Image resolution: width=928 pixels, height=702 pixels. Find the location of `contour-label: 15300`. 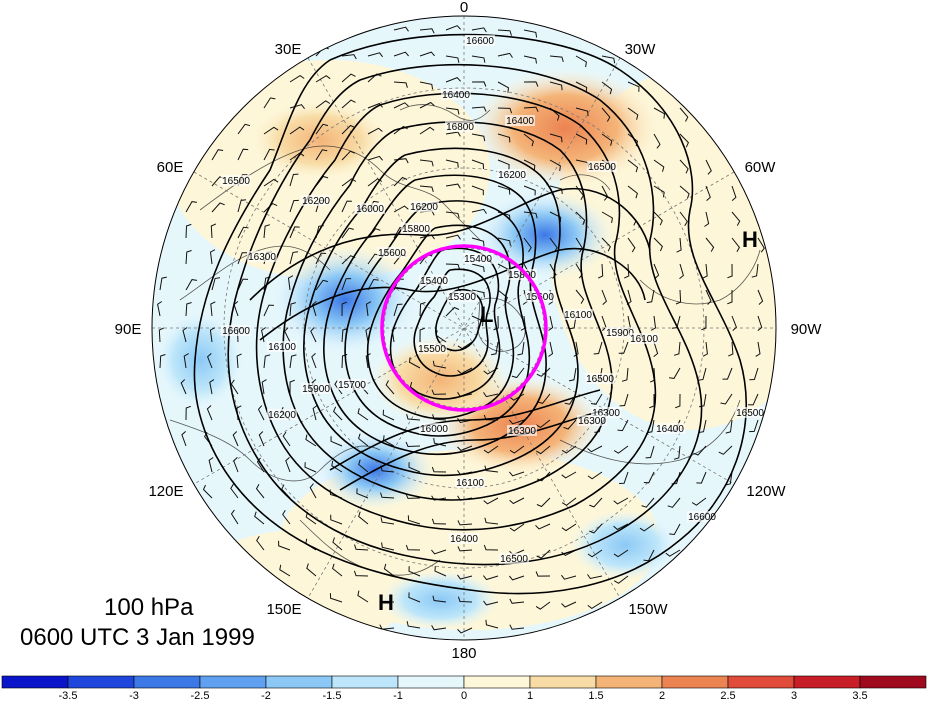

contour-label: 15300 is located at coordinates (462, 297).